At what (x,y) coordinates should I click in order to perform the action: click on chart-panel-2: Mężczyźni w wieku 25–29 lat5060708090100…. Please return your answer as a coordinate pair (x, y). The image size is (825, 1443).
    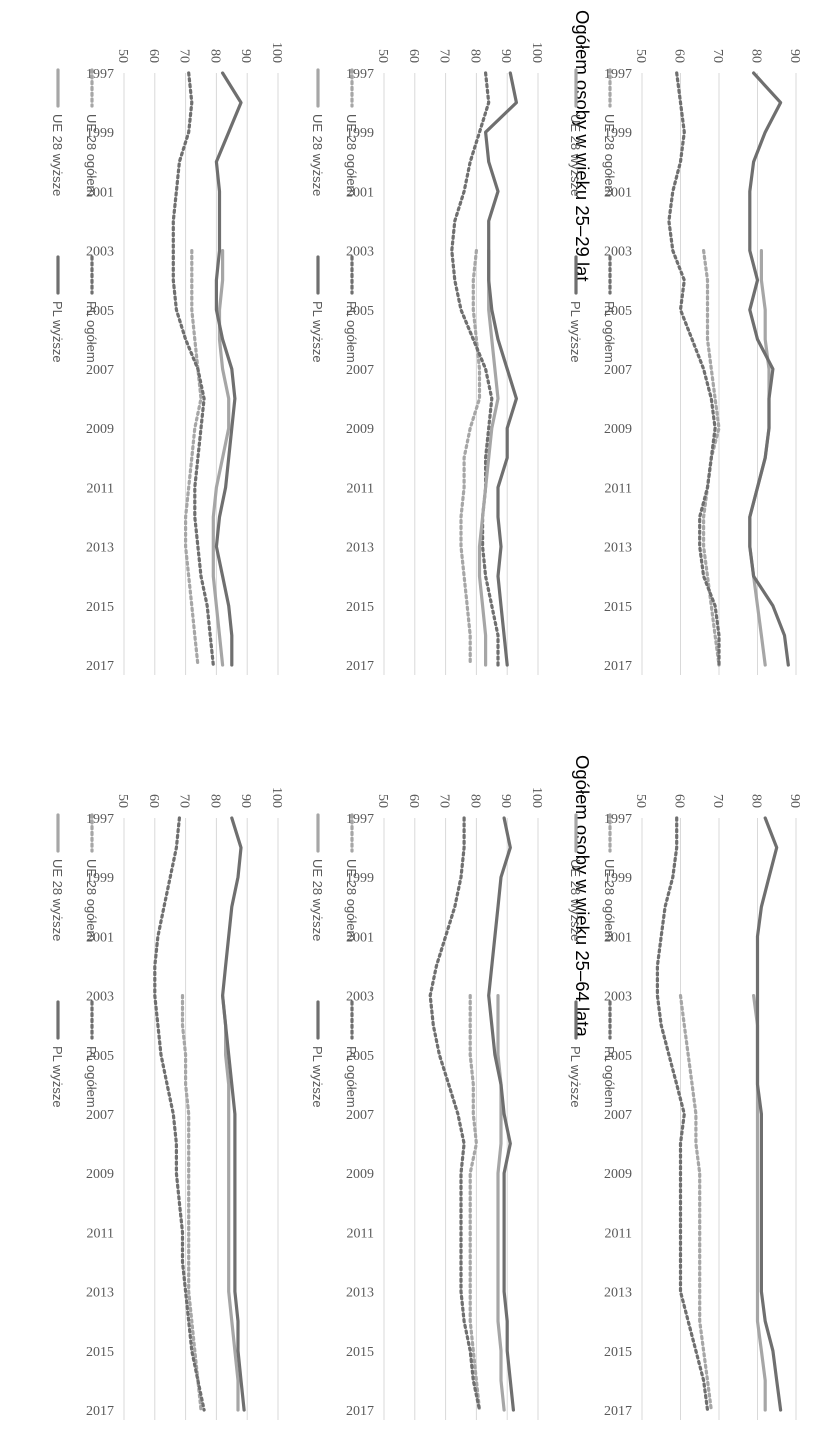
    Looking at the image, I should click on (427, 358).